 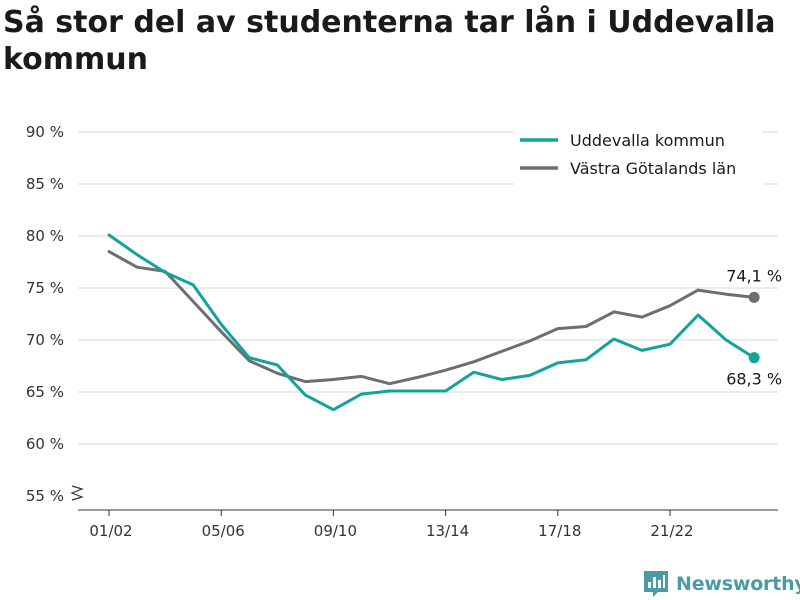 I want to click on x-tick-label: 17/18, so click(x=559, y=531).